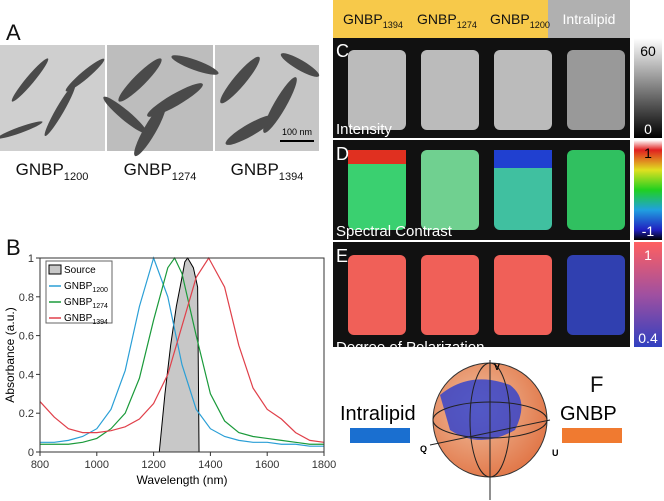 Image resolution: width=664 pixels, height=501 pixels. I want to click on panel-title: Intensity, so click(364, 129).